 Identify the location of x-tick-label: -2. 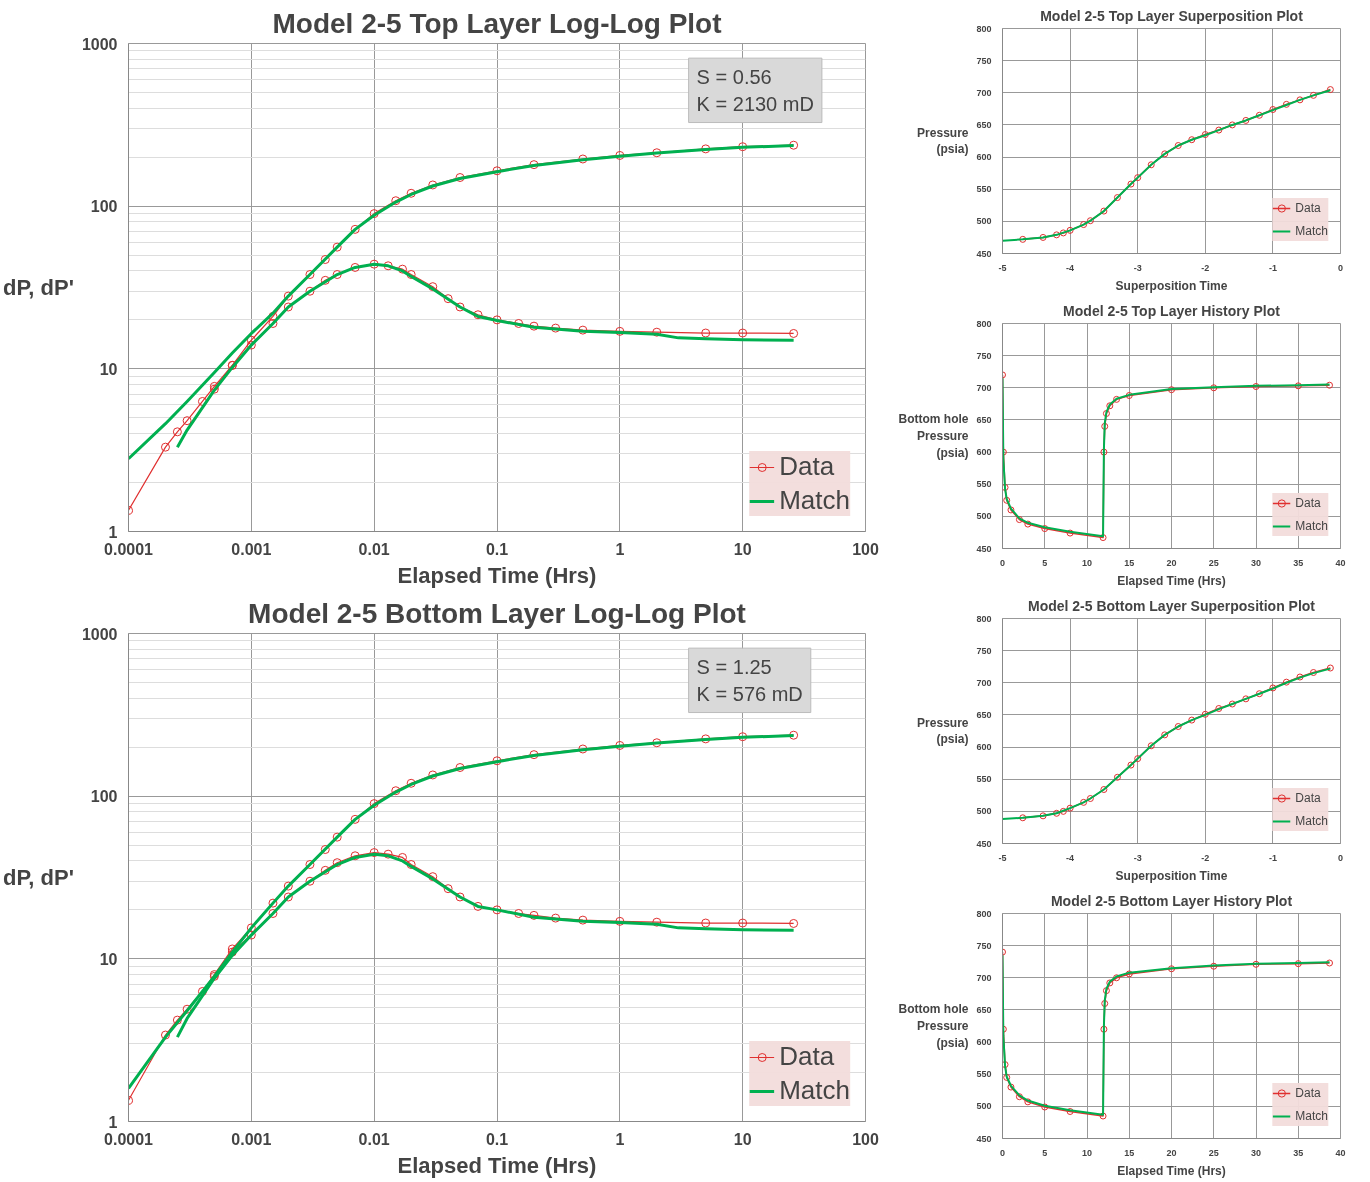
(1205, 267).